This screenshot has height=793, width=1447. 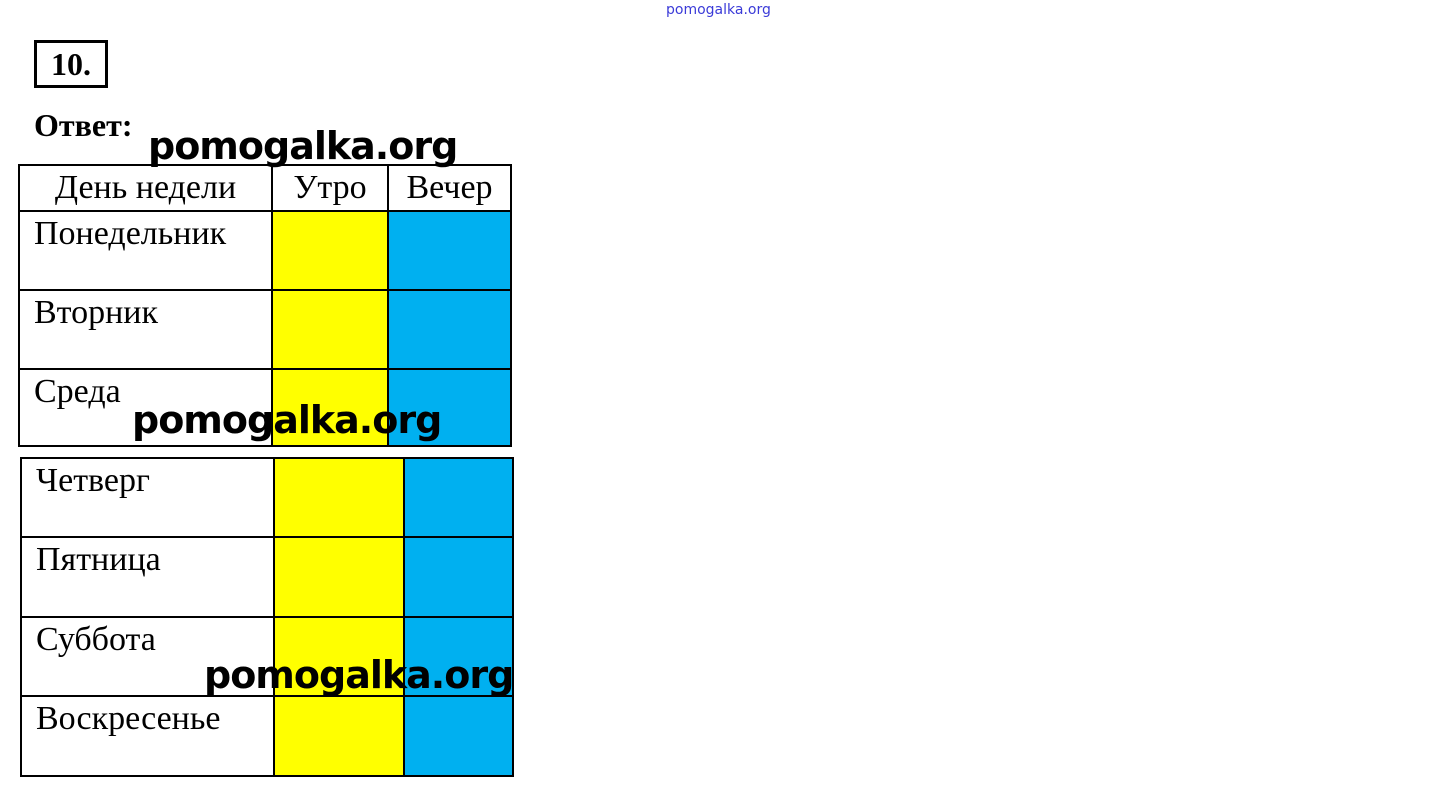 I want to click on table-row: Суббота, so click(x=267, y=656).